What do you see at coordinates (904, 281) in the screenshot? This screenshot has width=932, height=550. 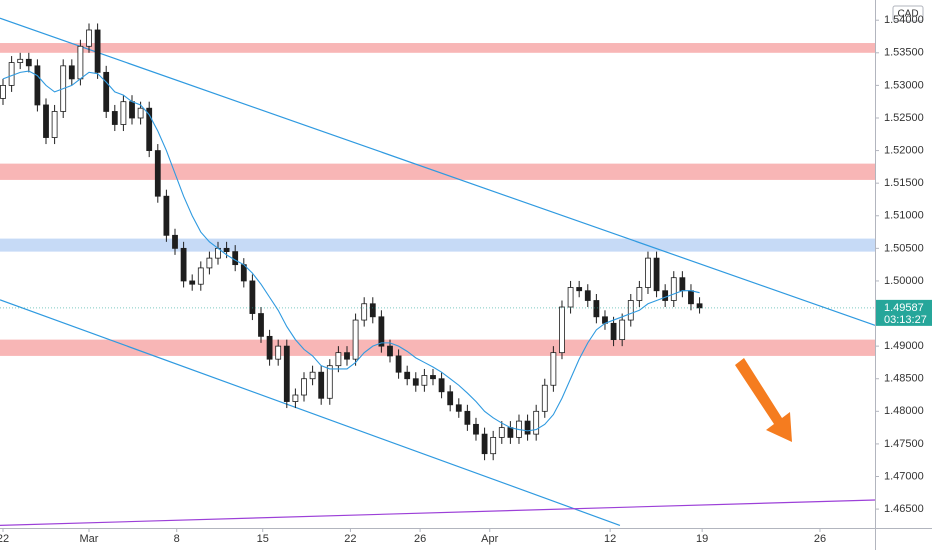 I see `y-tick-label: 1.50000` at bounding box center [904, 281].